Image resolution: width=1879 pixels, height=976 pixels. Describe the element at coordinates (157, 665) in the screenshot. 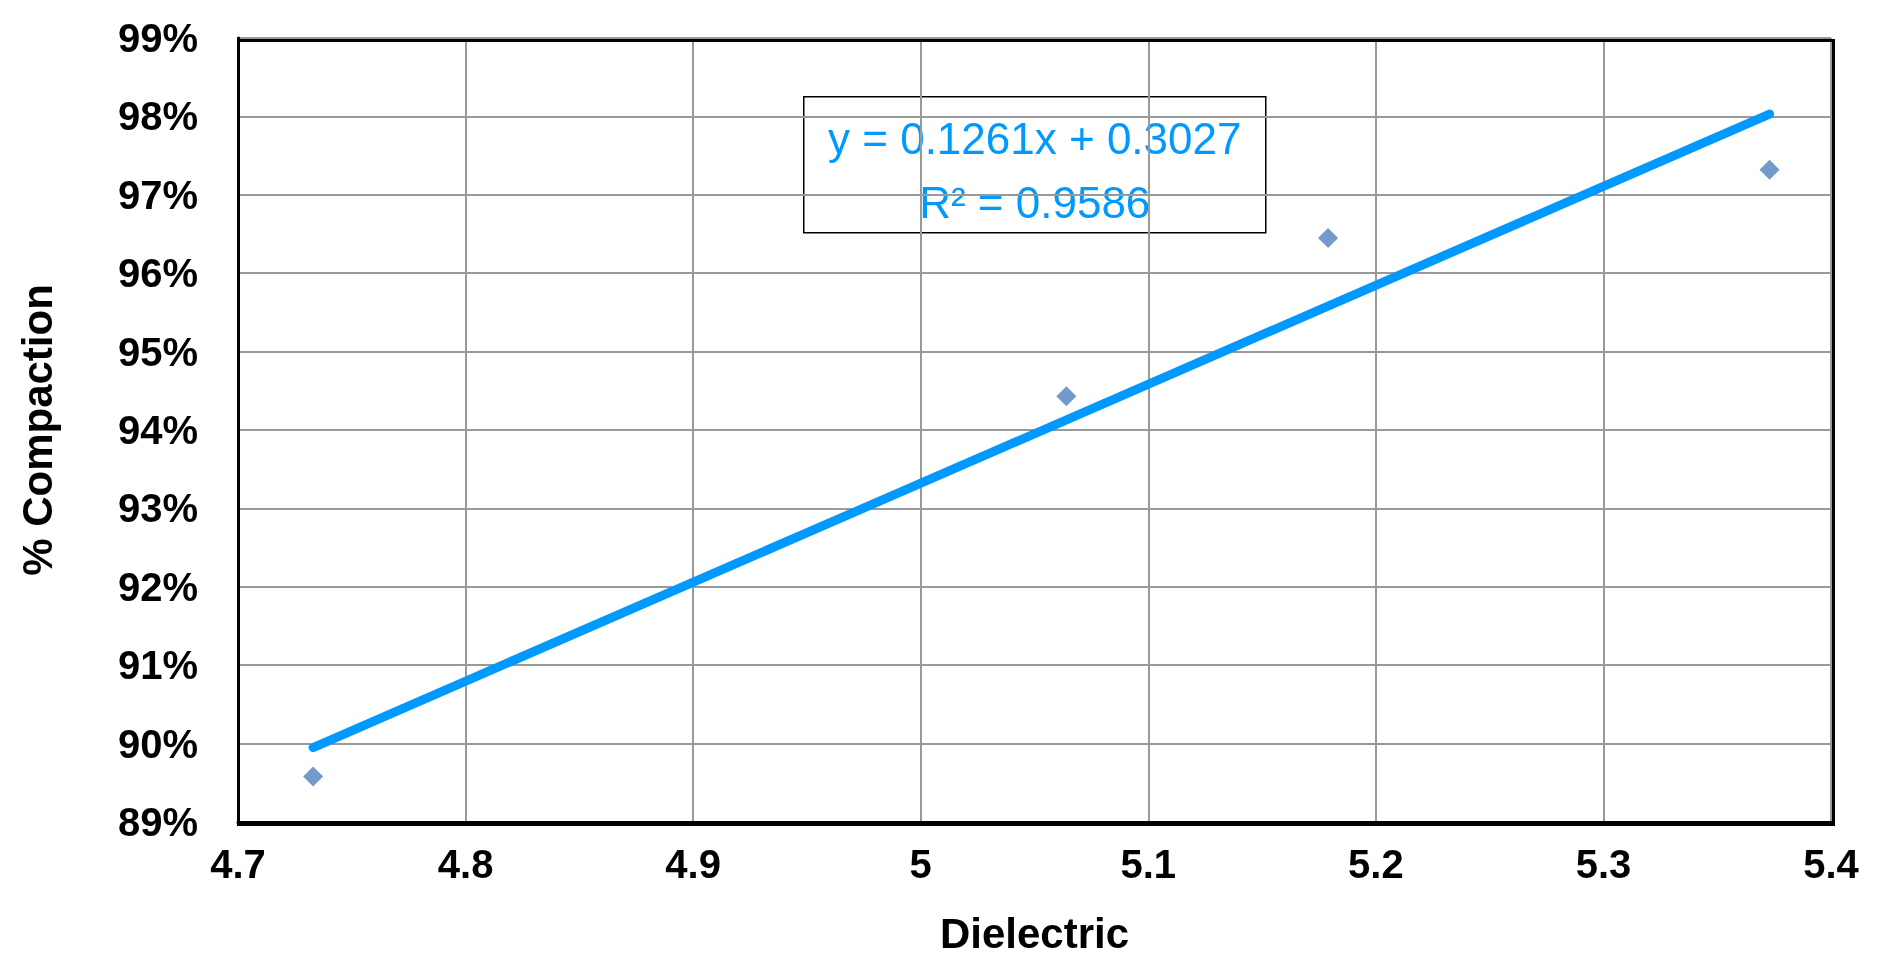

I see `y-tick-label: 91%` at that location.